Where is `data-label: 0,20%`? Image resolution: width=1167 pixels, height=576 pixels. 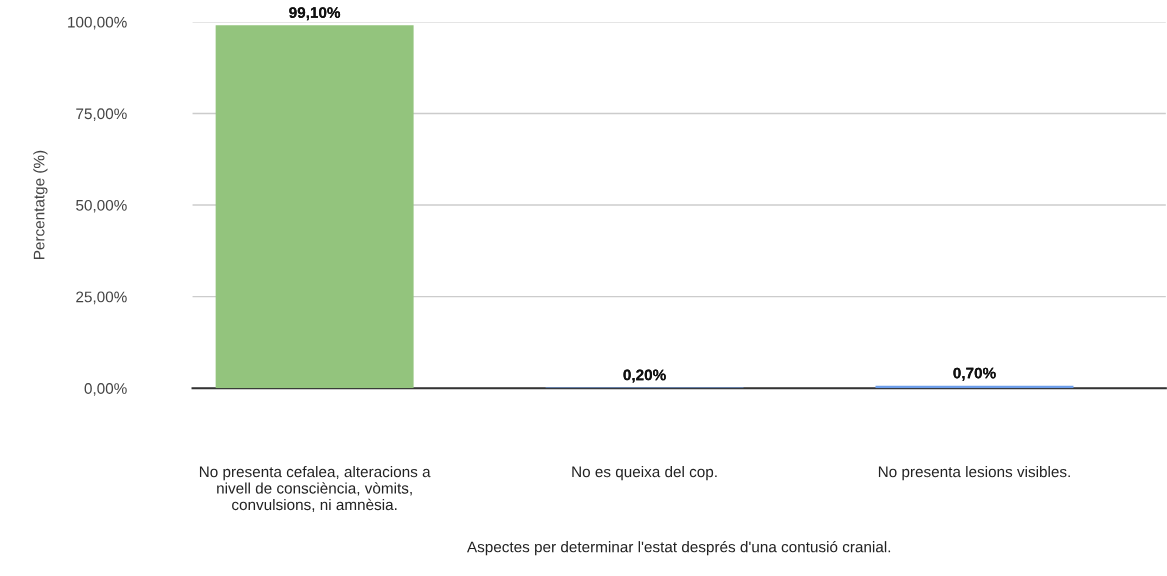 data-label: 0,20% is located at coordinates (644, 376).